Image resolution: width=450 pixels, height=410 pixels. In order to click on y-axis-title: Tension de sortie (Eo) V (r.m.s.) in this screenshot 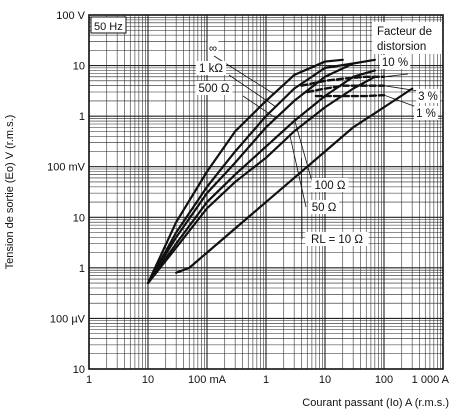, I will do `click(10, 192)`.